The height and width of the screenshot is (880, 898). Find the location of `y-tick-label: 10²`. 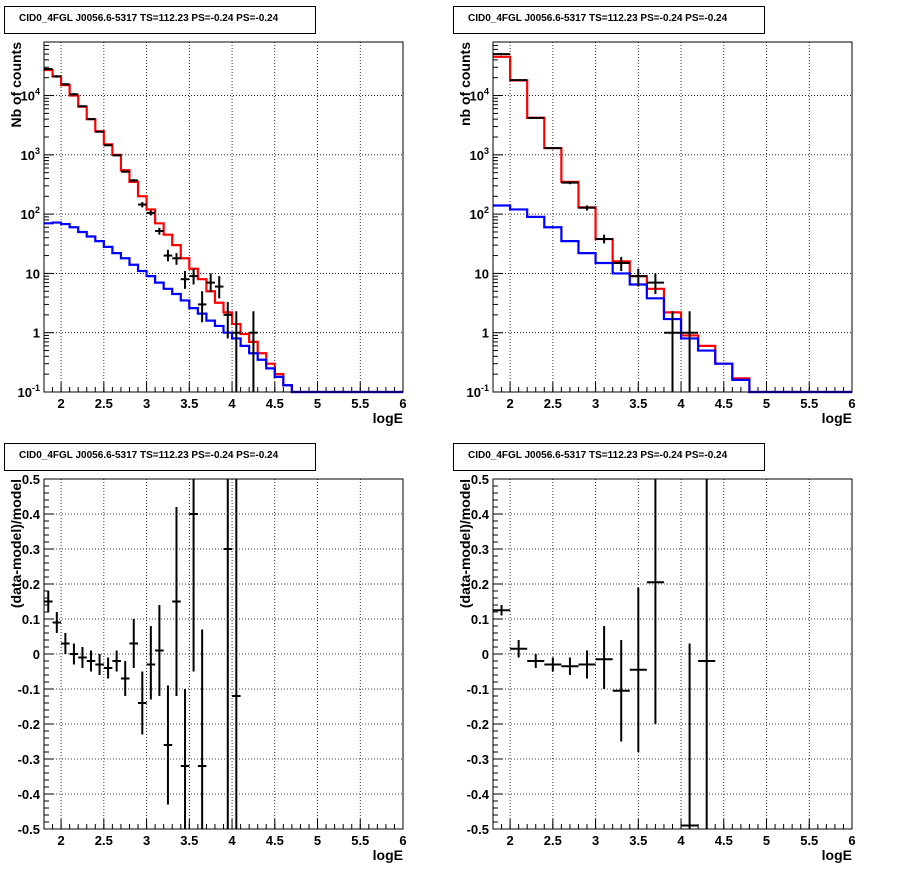

y-tick-label: 10² is located at coordinates (479, 213).